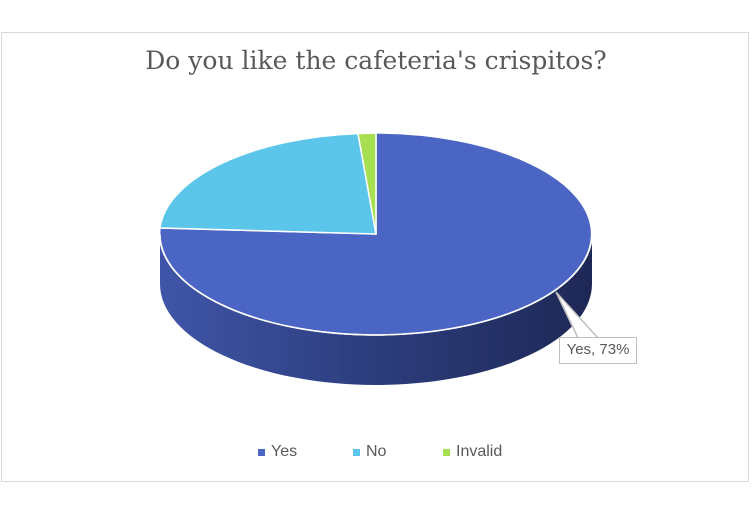 This screenshot has width=752, height=516. I want to click on legend: Yes No Invalid, so click(376, 453).